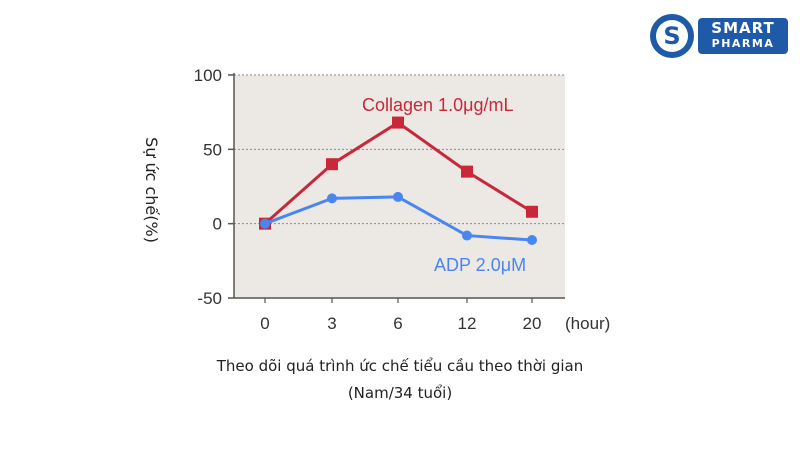 Image resolution: width=800 pixels, height=450 pixels. I want to click on series-label-1: ADP 2.0μM, so click(480, 265).